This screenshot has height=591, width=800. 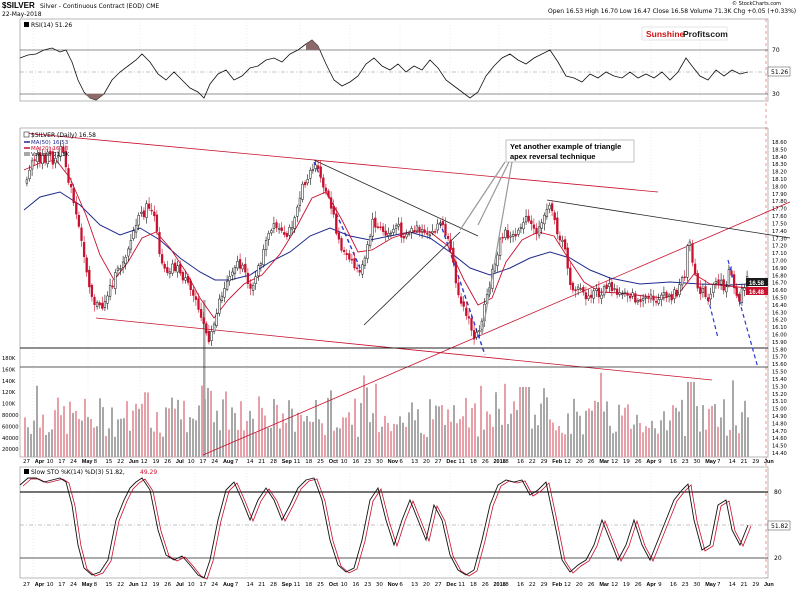 I want to click on x-axis-label: 18, so click(x=308, y=585).